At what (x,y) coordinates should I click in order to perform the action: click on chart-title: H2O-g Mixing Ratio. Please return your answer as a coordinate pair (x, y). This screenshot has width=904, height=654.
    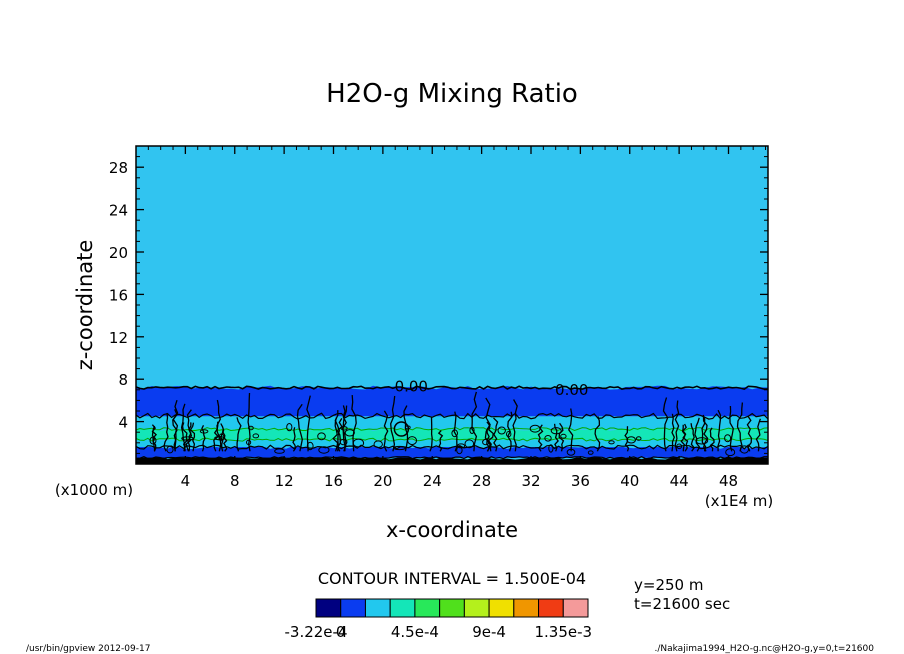
    Looking at the image, I should click on (452, 94).